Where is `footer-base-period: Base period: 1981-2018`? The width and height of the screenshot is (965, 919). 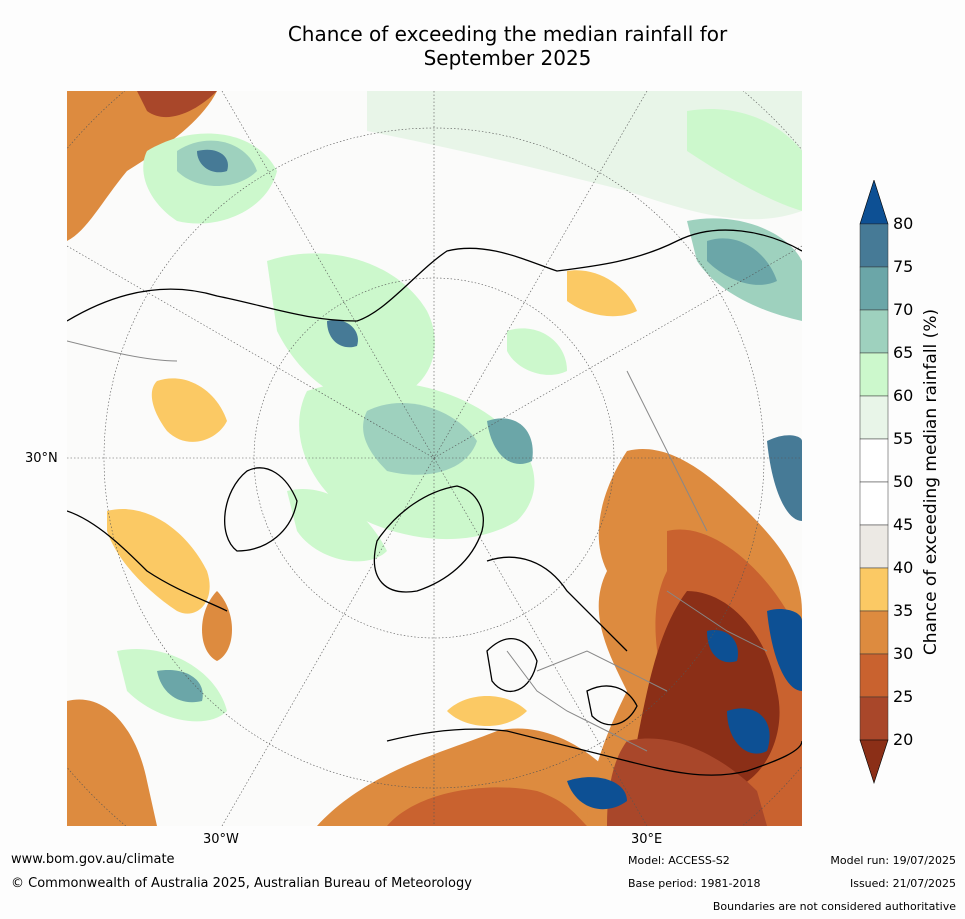
footer-base-period: Base period: 1981-2018 is located at coordinates (694, 883).